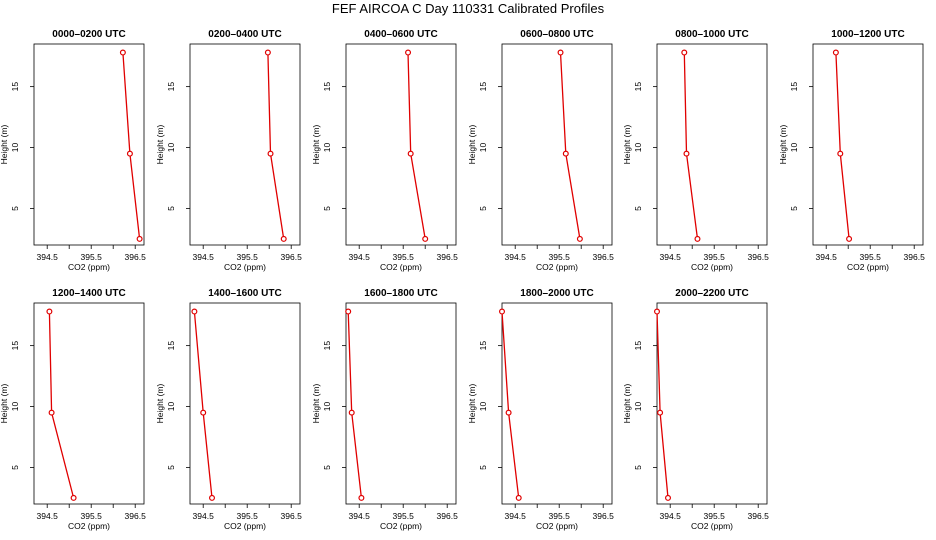  I want to click on panel-title: 1200–1400 UTC, so click(88, 293).